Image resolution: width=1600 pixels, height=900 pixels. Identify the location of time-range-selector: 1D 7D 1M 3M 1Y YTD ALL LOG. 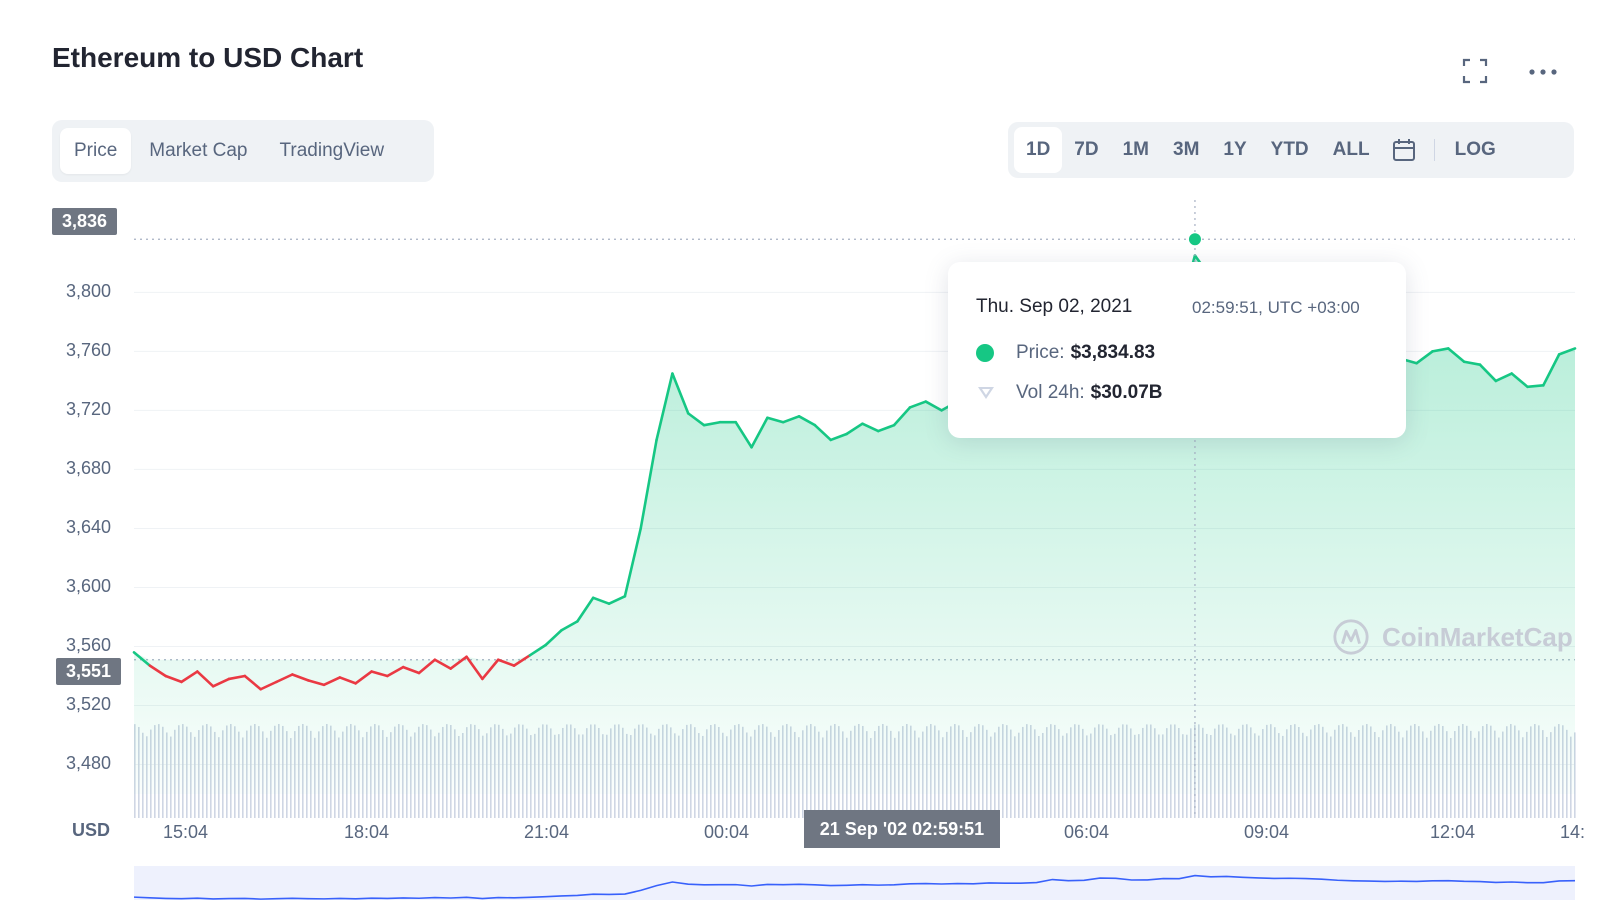
(1291, 150).